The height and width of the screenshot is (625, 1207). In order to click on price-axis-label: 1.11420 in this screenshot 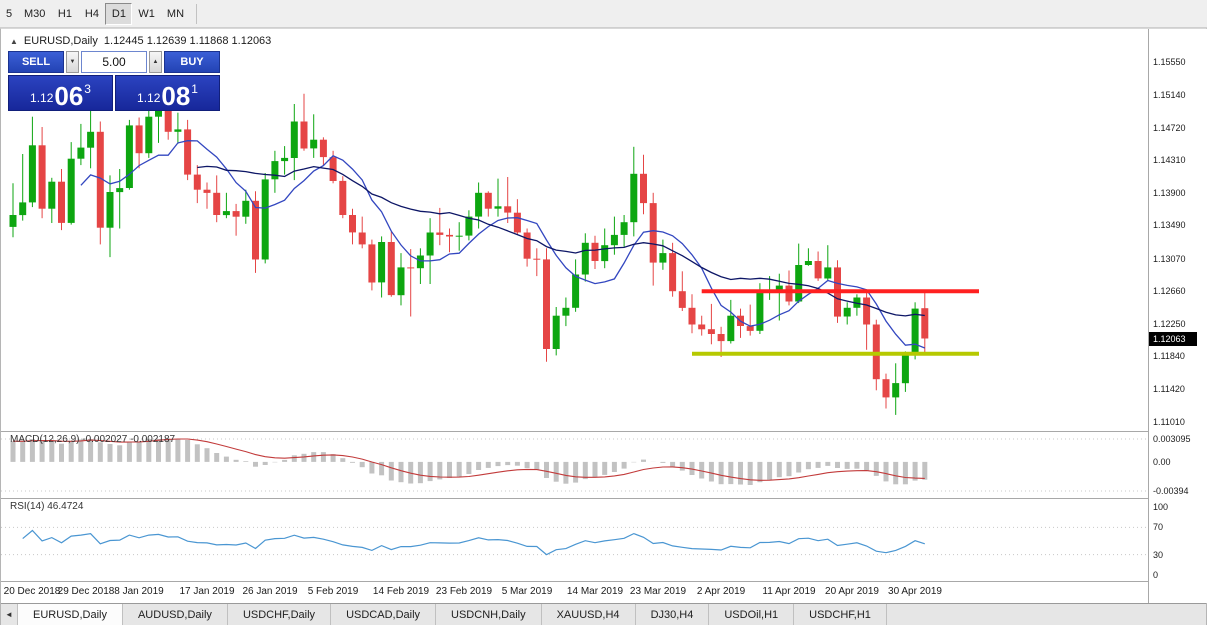, I will do `click(1169, 389)`.